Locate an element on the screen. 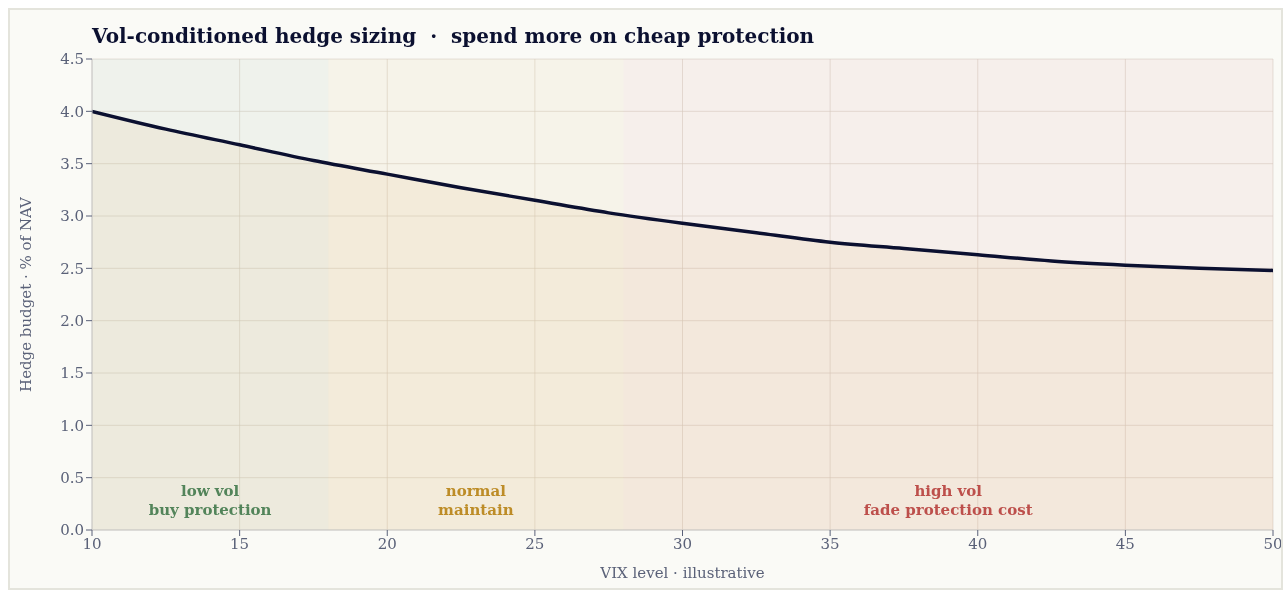  y-tick-label: 2.5 is located at coordinates (72, 268).